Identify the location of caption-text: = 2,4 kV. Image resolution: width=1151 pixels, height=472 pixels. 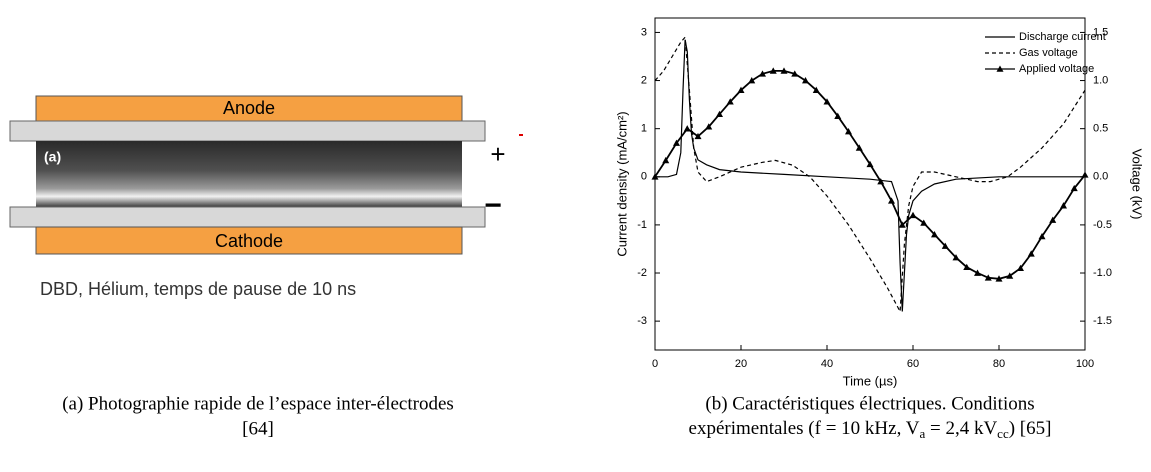
(961, 428).